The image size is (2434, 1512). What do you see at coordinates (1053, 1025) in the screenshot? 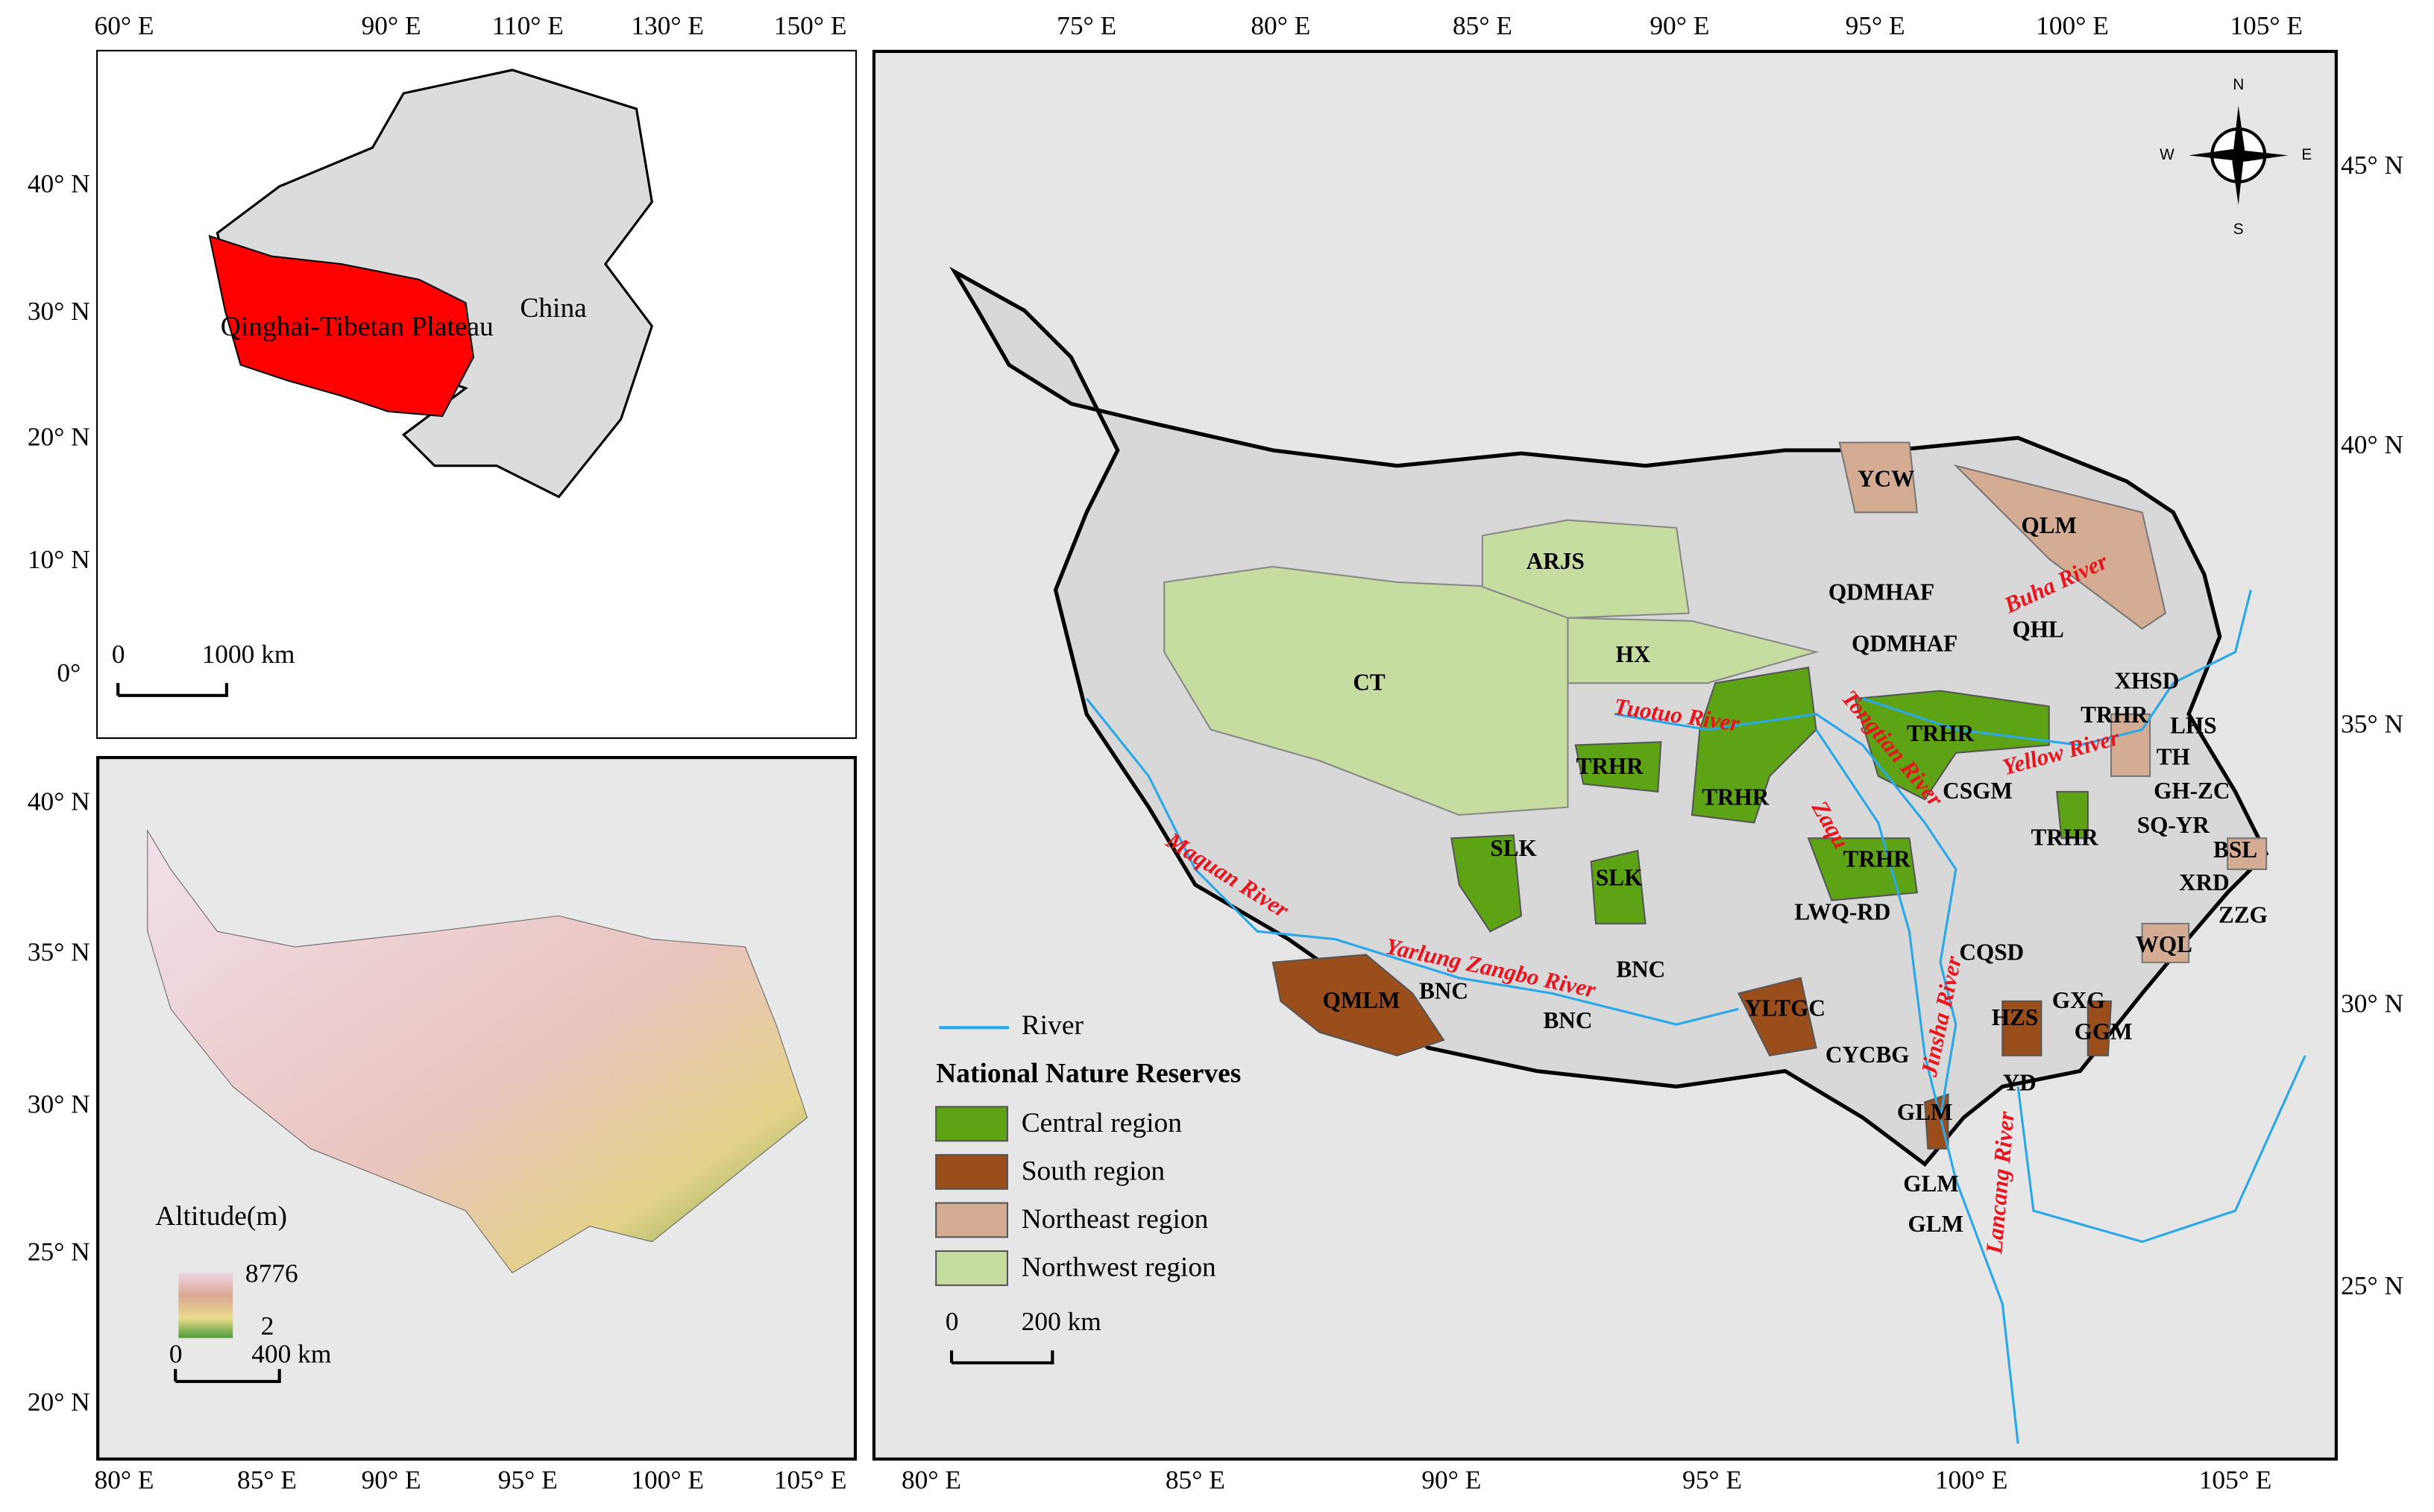
I see `legend-label: River` at bounding box center [1053, 1025].